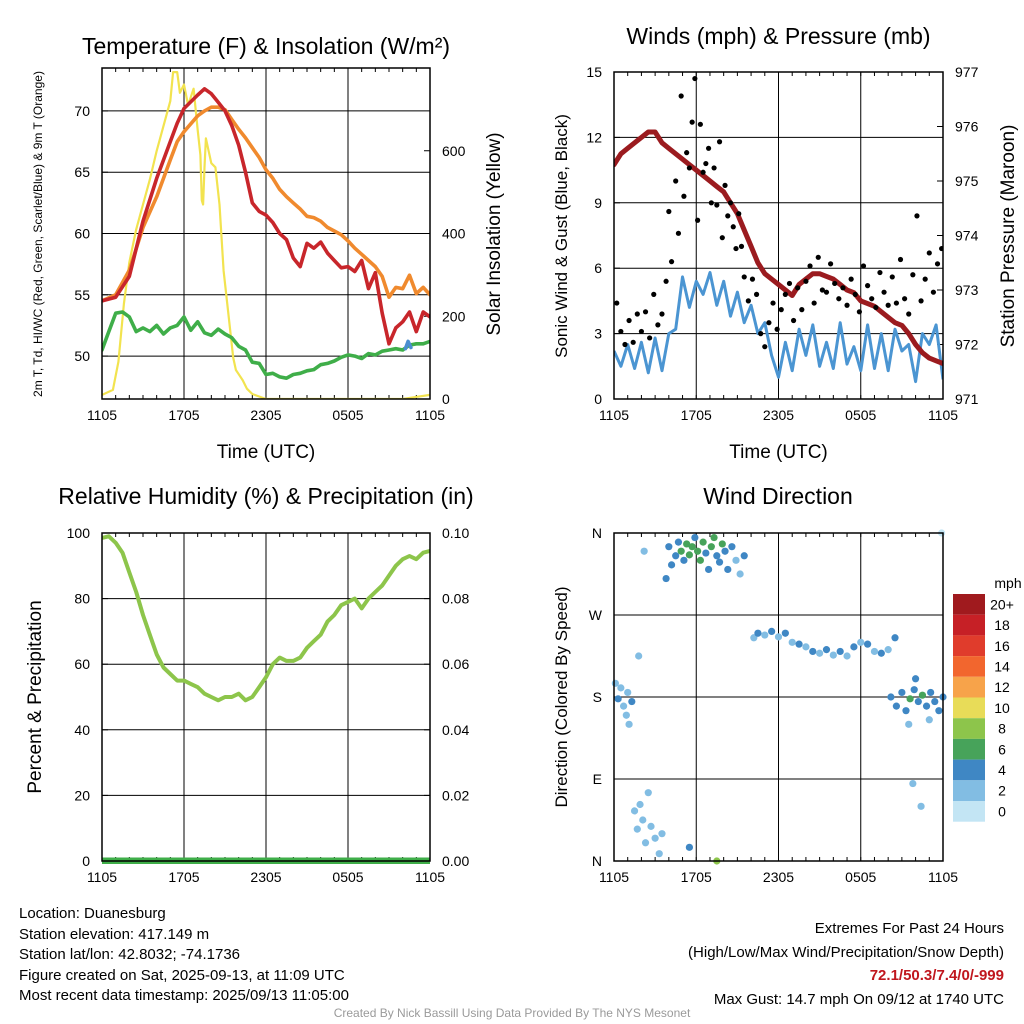 The width and height of the screenshot is (1024, 1024). I want to click on temp-plot-border, so click(266, 233).